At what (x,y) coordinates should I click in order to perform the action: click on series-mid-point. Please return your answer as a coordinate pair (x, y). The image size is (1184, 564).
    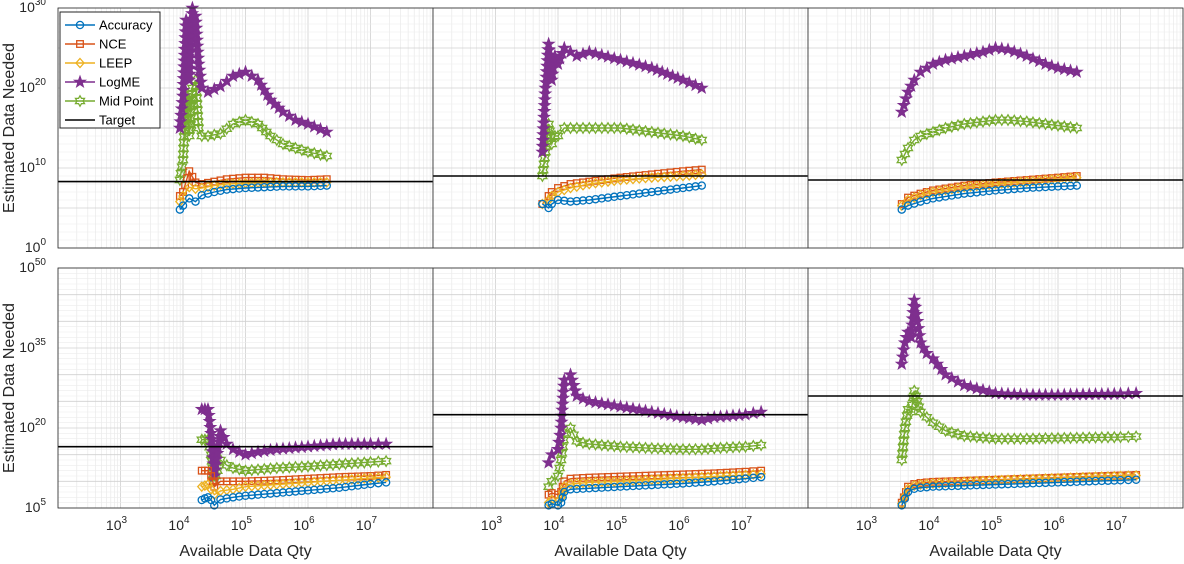
    Looking at the image, I should click on (989, 140).